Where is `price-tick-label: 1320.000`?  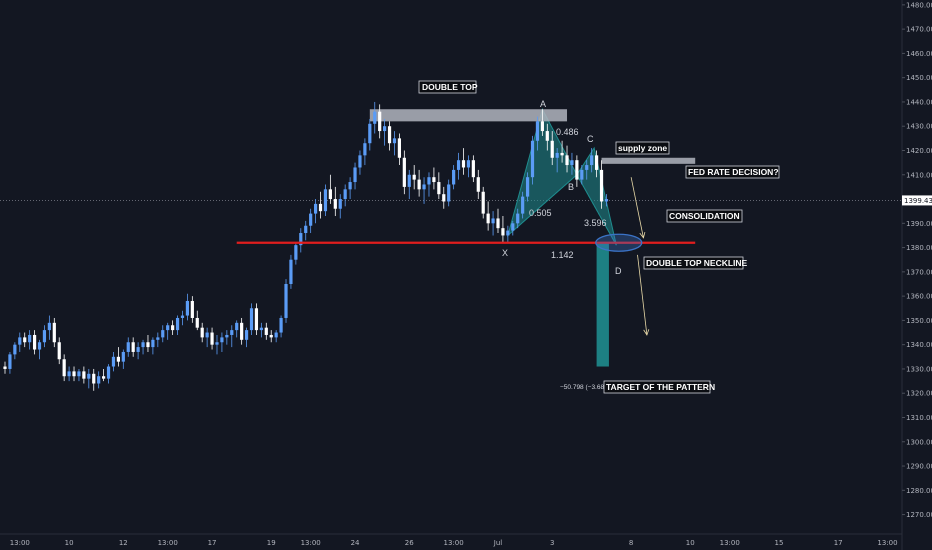
price-tick-label: 1320.000 is located at coordinates (919, 394).